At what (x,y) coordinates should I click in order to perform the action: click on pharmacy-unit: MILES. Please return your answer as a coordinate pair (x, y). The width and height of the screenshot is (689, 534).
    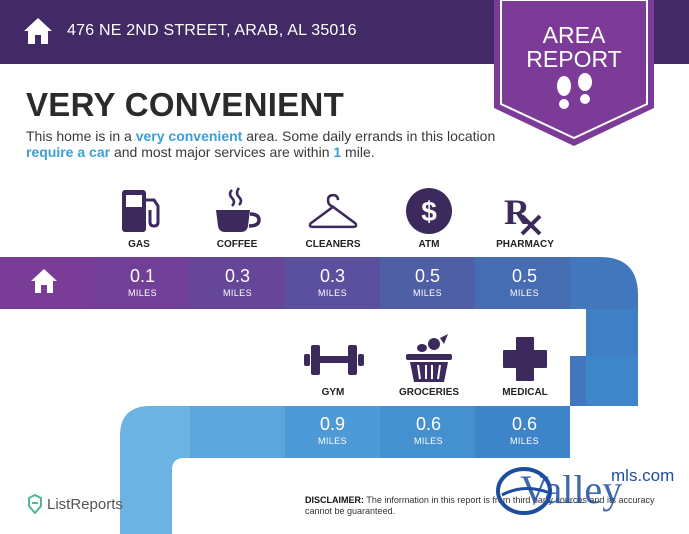
    Looking at the image, I should click on (524, 293).